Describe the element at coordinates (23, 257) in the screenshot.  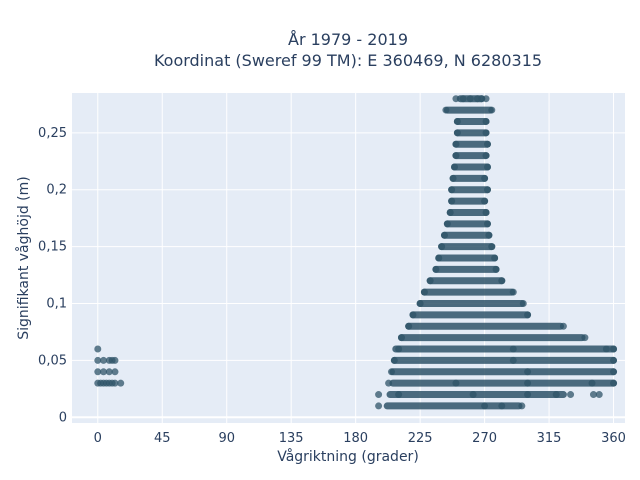
I see `y-axis-title: Signifikant våghöjd (m)` at that location.